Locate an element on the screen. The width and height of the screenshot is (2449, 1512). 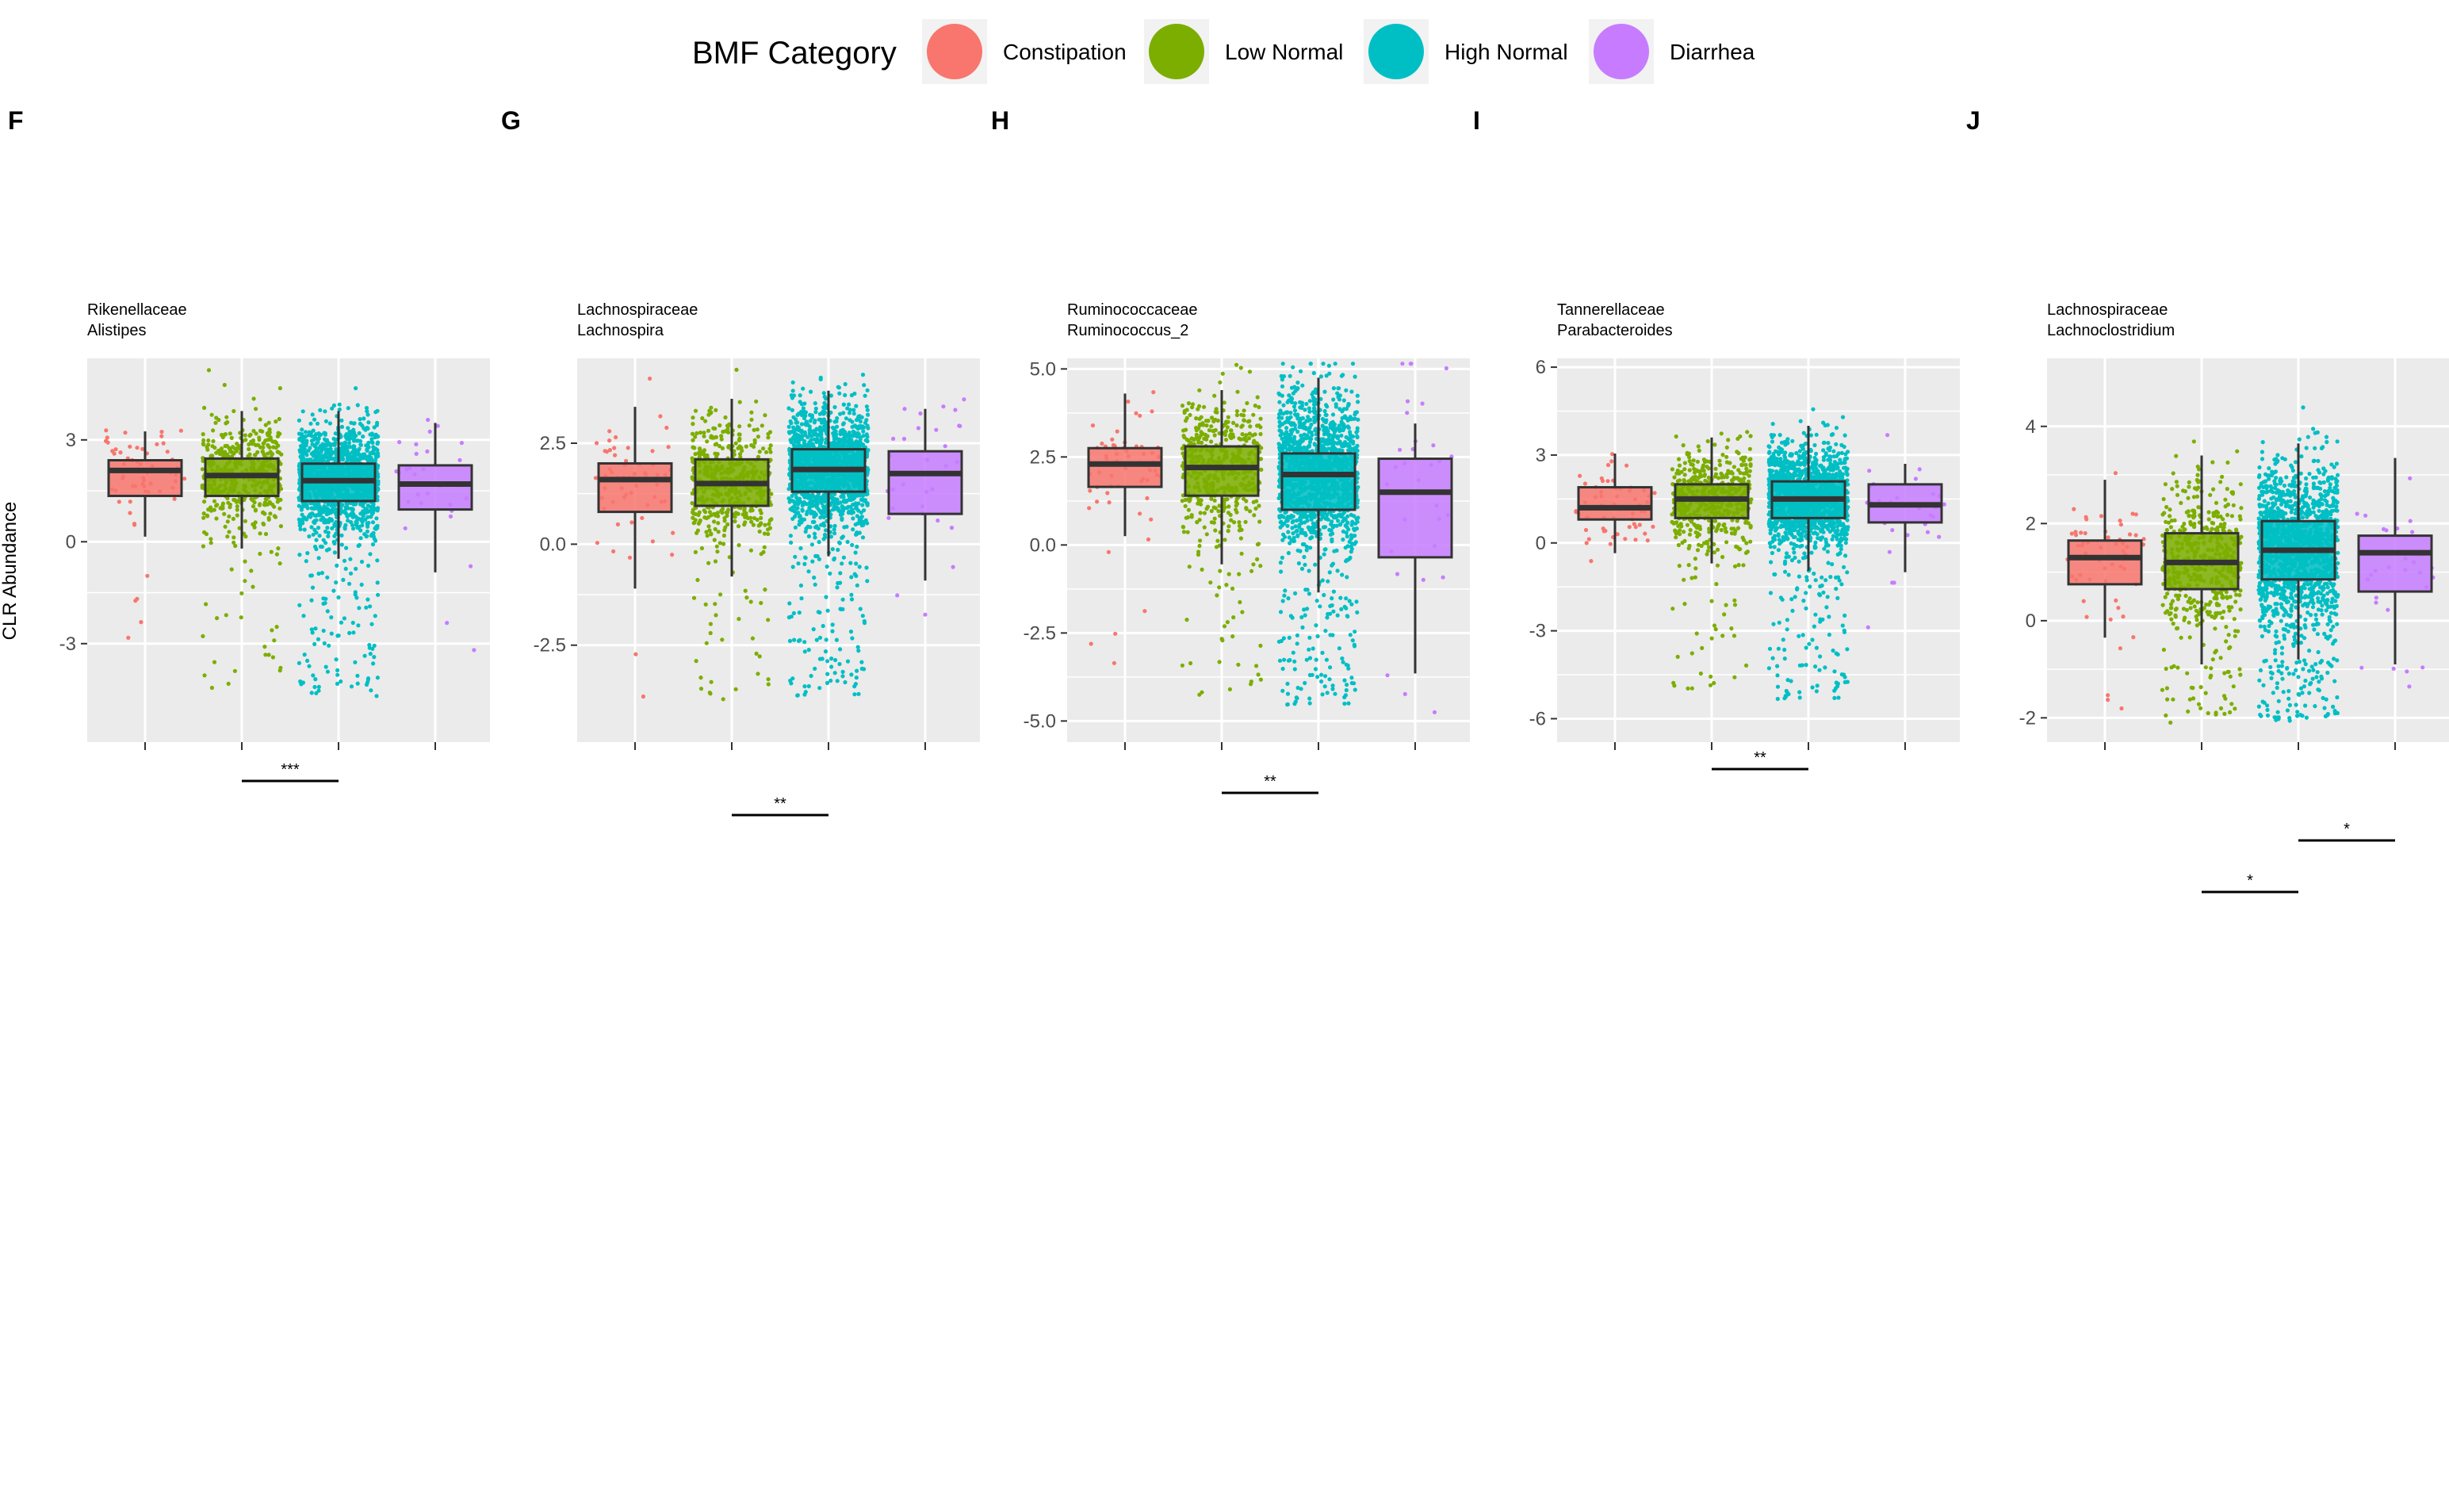
legend-key-diarrhea is located at coordinates (1621, 51).